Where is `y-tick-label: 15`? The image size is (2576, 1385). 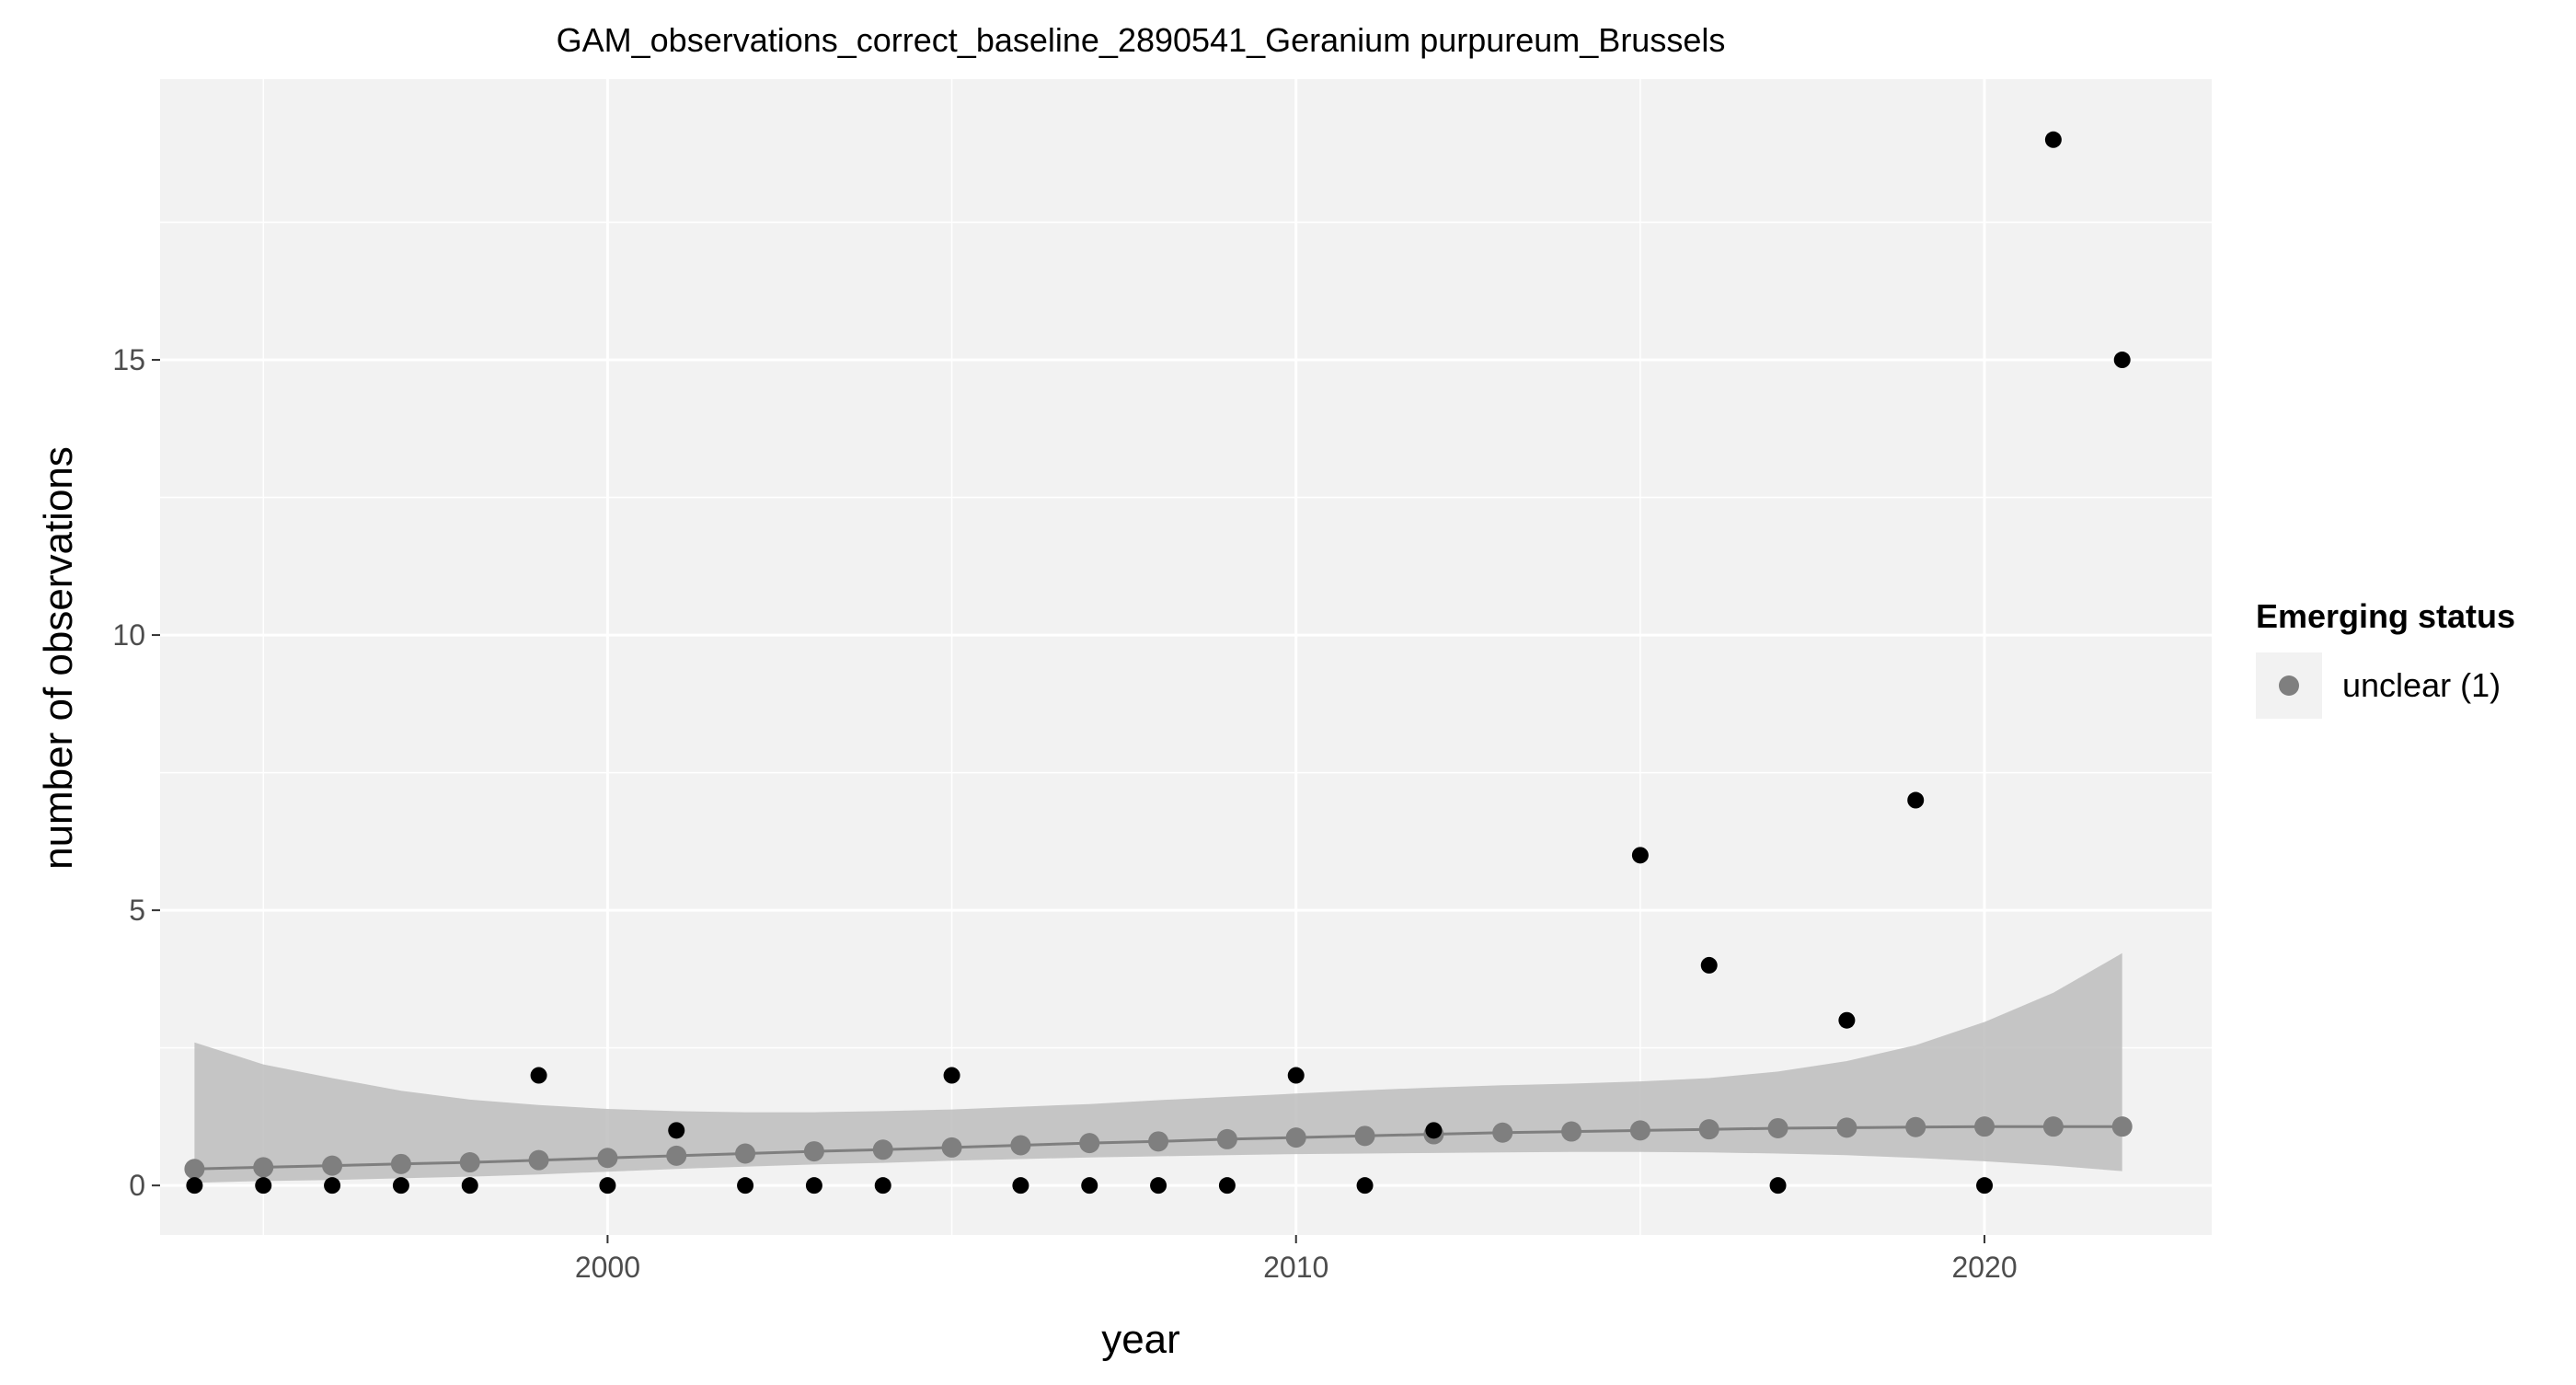
y-tick-label: 15 is located at coordinates (128, 359).